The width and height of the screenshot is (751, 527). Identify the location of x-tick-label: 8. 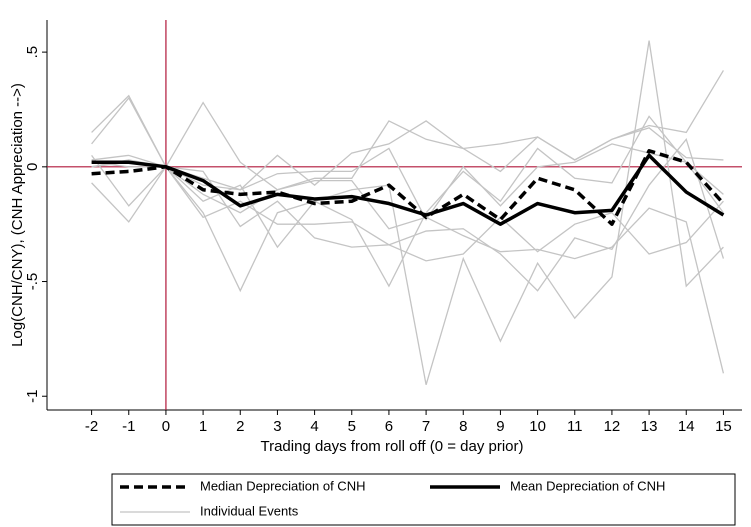
(463, 426).